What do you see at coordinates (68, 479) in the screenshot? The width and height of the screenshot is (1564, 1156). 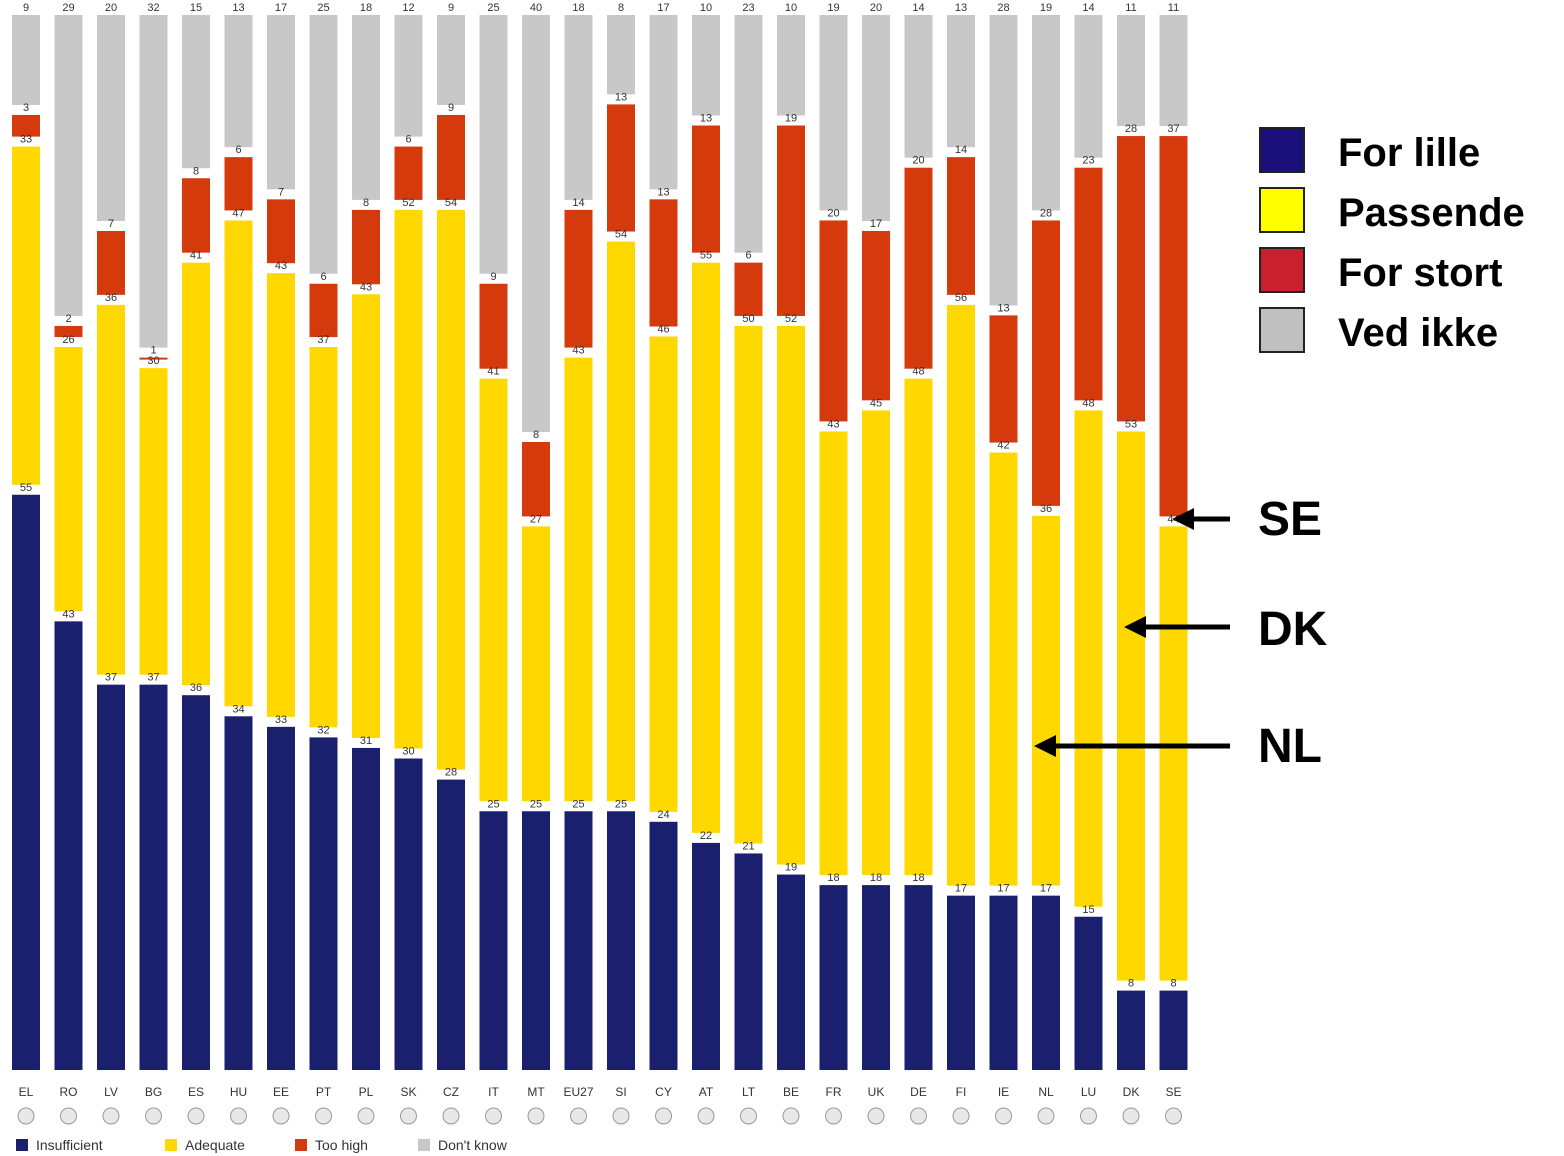 I see `bar-ro-adequate` at bounding box center [68, 479].